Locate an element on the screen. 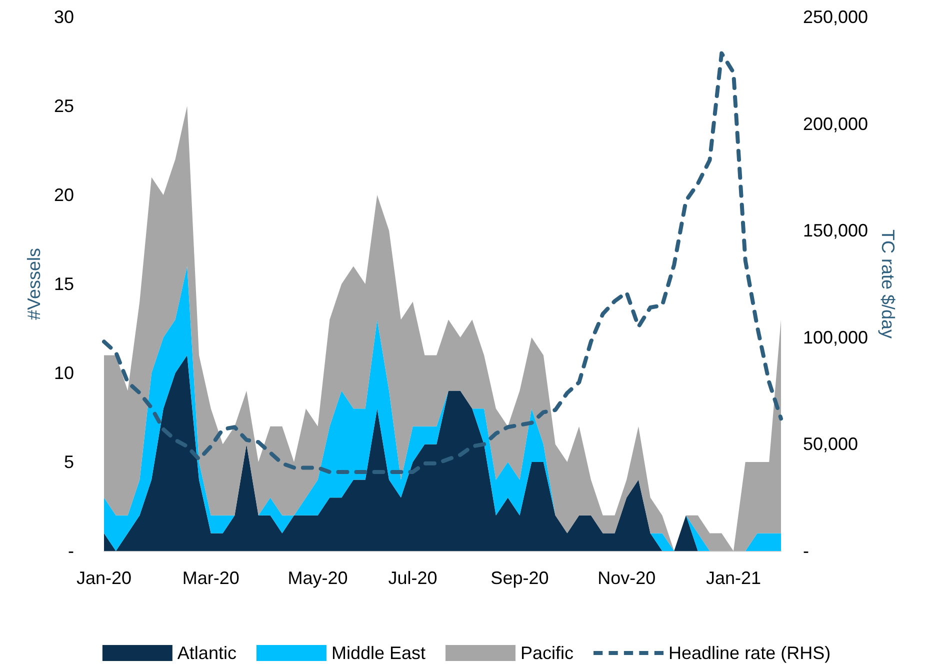  y2-tick-label: 50,000 is located at coordinates (830, 444).